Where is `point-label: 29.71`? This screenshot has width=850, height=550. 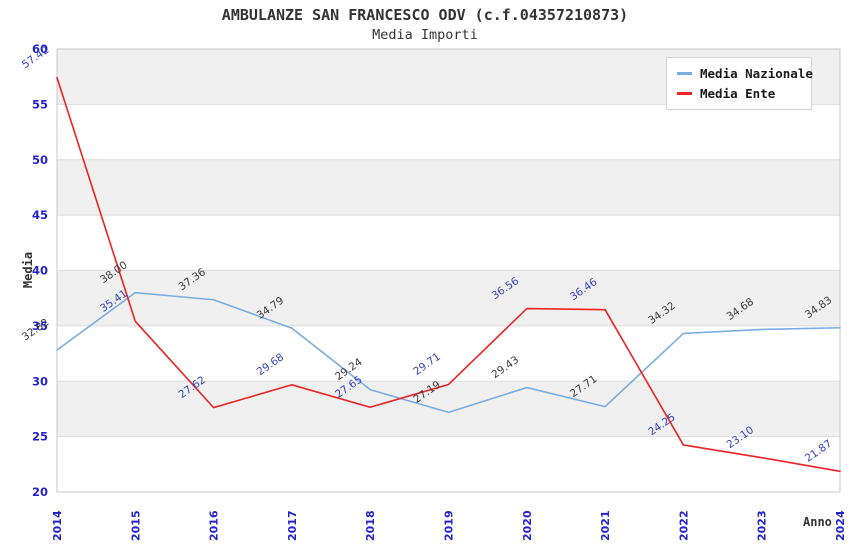 point-label: 29.71 is located at coordinates (427, 364).